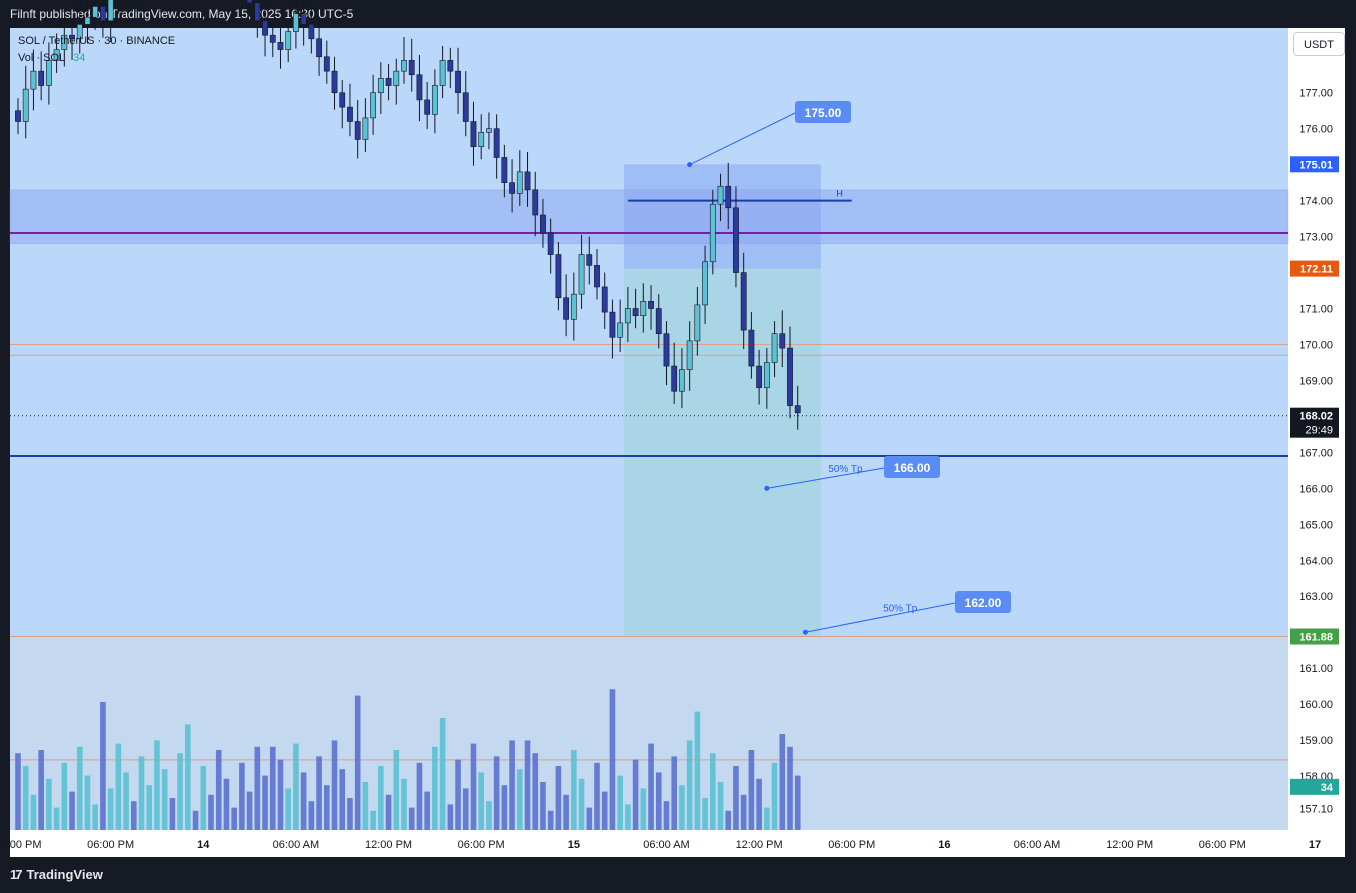 The image size is (1356, 893). I want to click on y-tick-label: 170.00, so click(1316, 345).